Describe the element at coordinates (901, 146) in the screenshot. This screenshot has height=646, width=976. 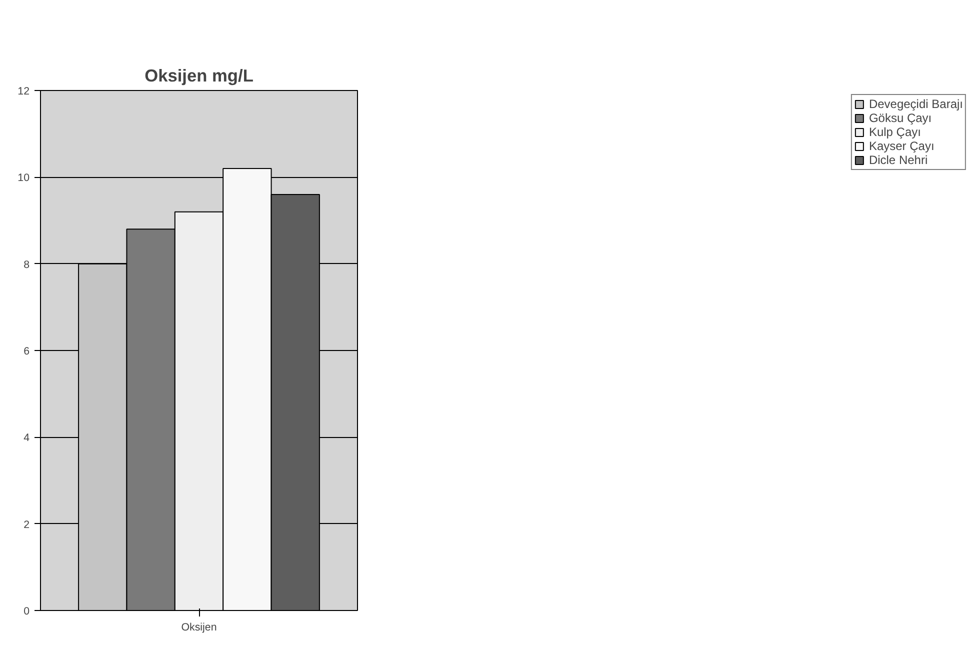
I see `legend-label: Kayser Çayı` at that location.